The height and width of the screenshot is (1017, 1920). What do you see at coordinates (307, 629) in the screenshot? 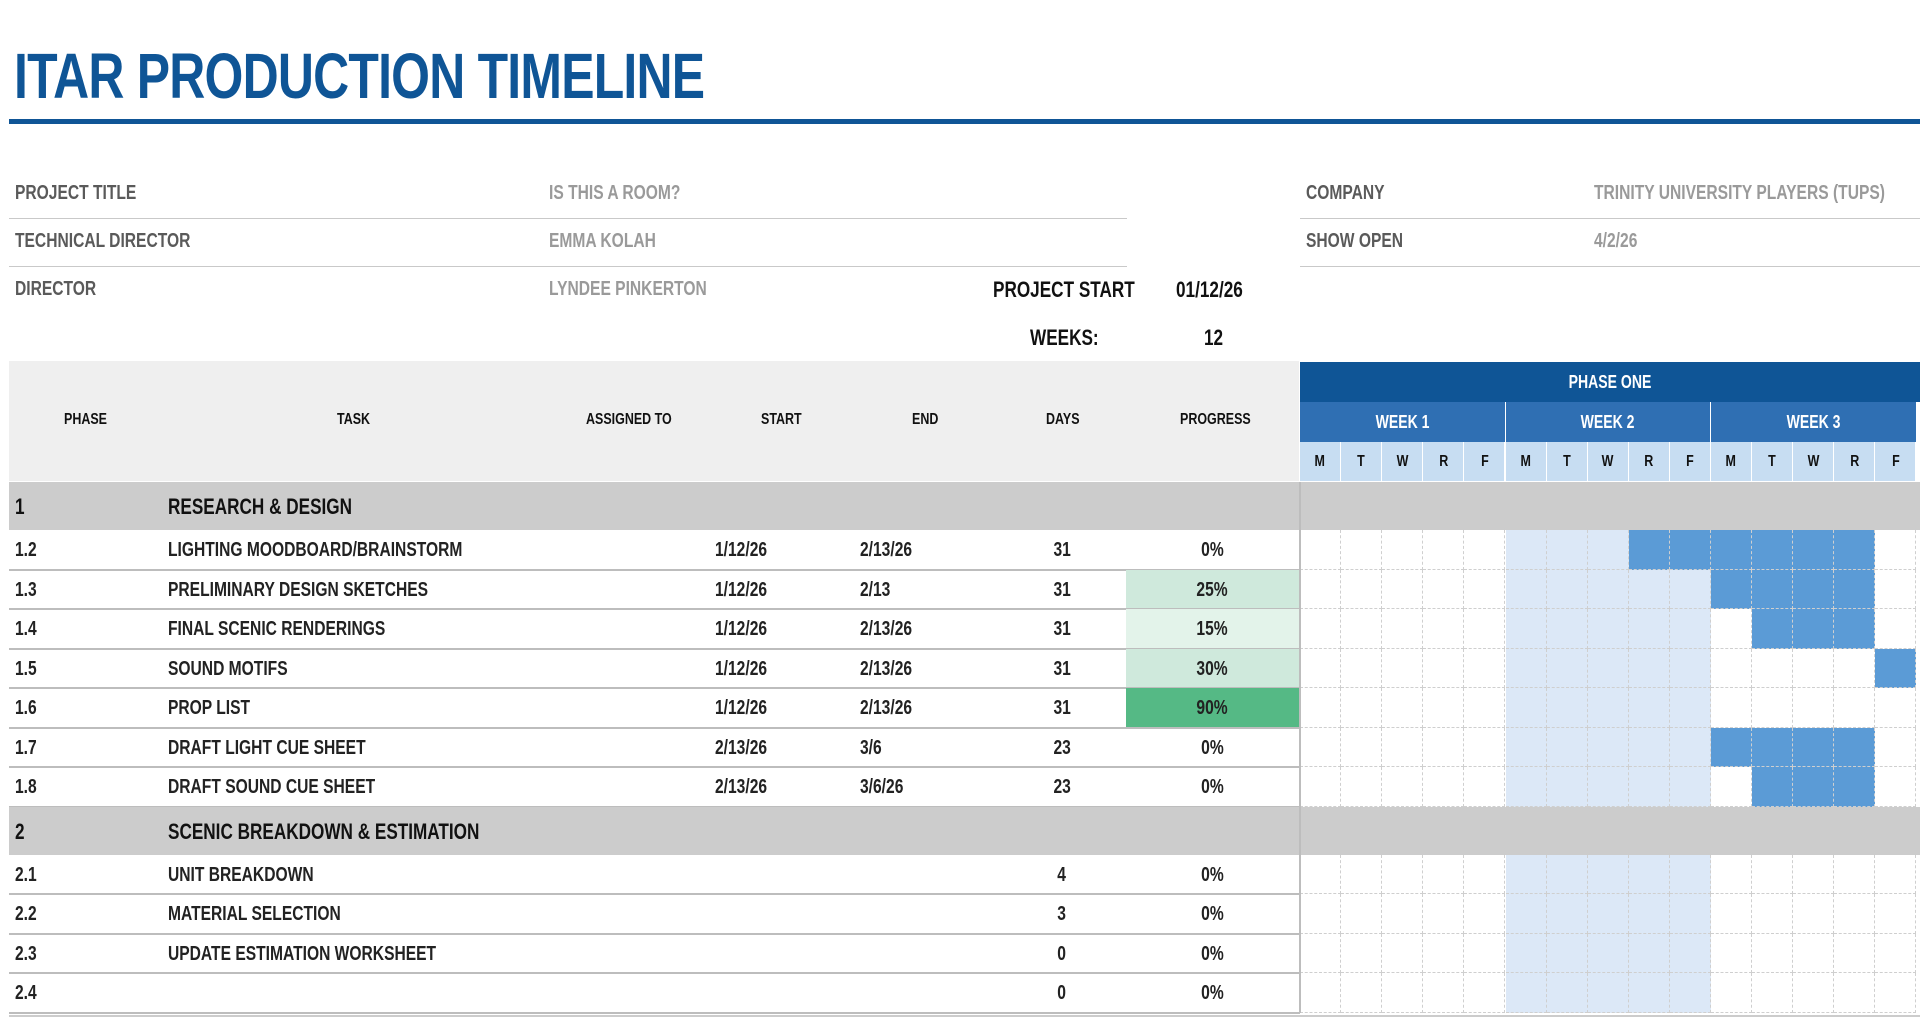
I see `task-name: FINAL SCENIC RENDERINGS` at bounding box center [307, 629].